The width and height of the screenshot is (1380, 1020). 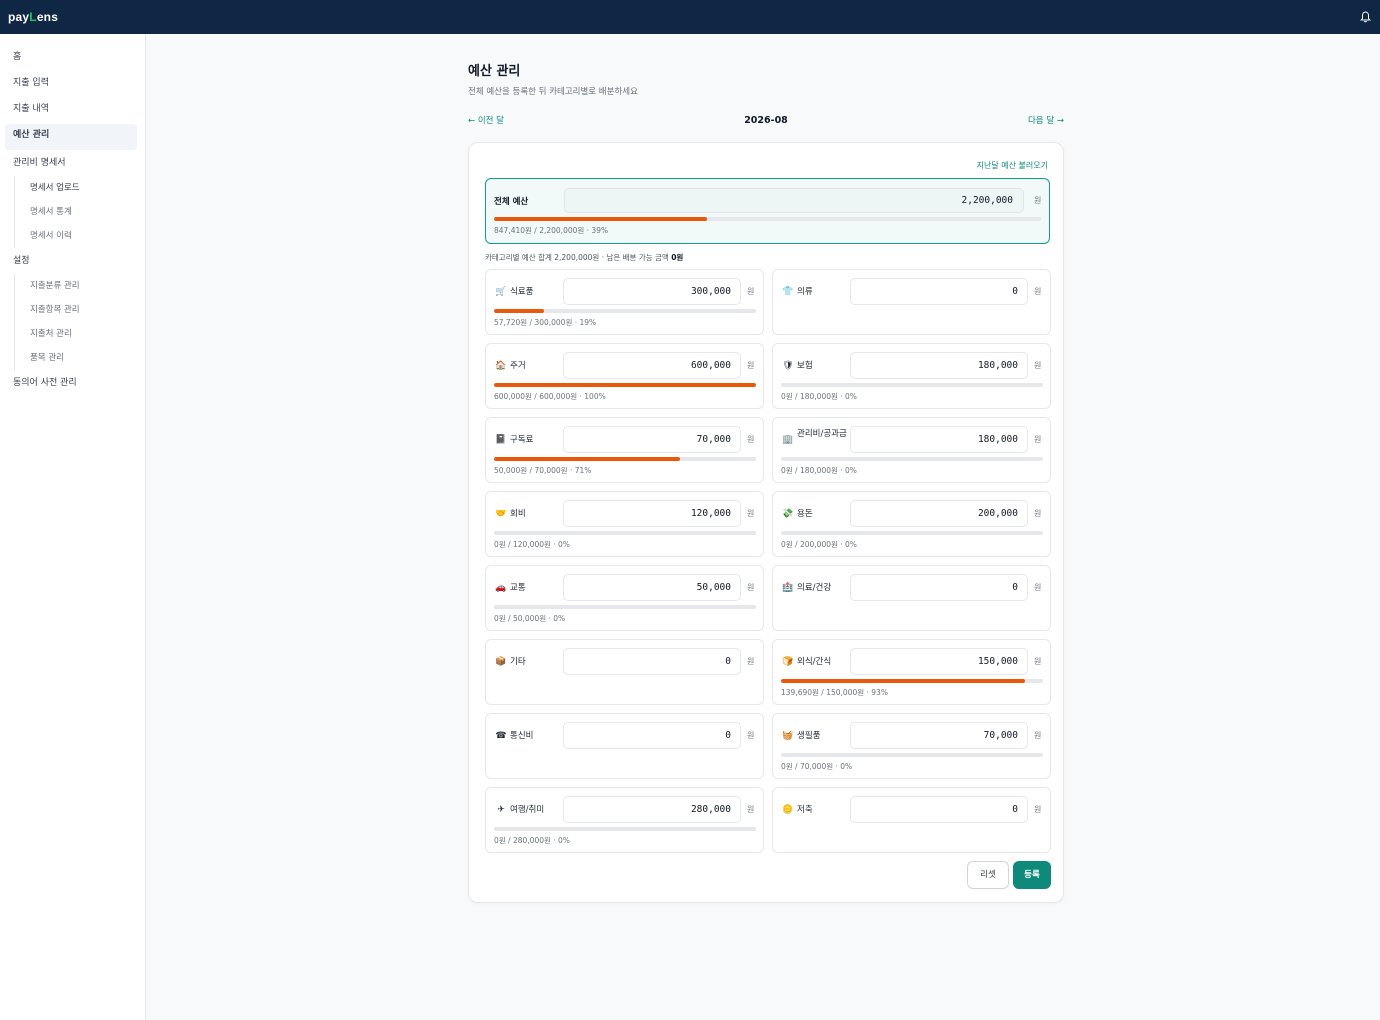 What do you see at coordinates (51, 212) in the screenshot?
I see `sidebar-item-statement-stats: 명세서 통계` at bounding box center [51, 212].